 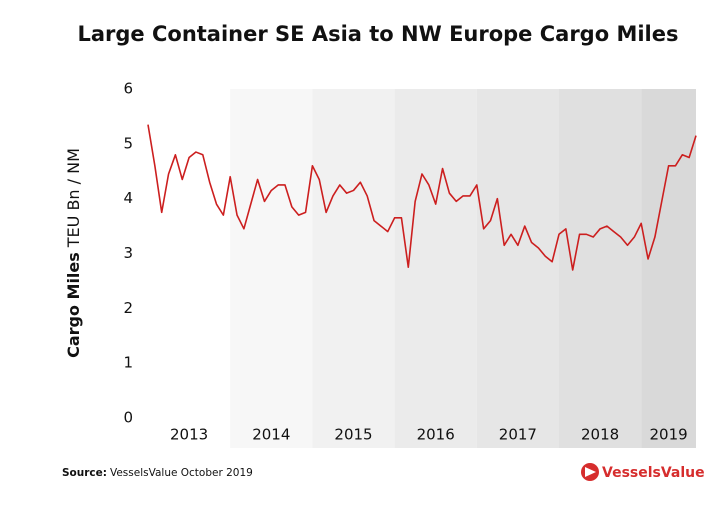 I want to click on y-tick-label: 6, so click(x=128, y=89).